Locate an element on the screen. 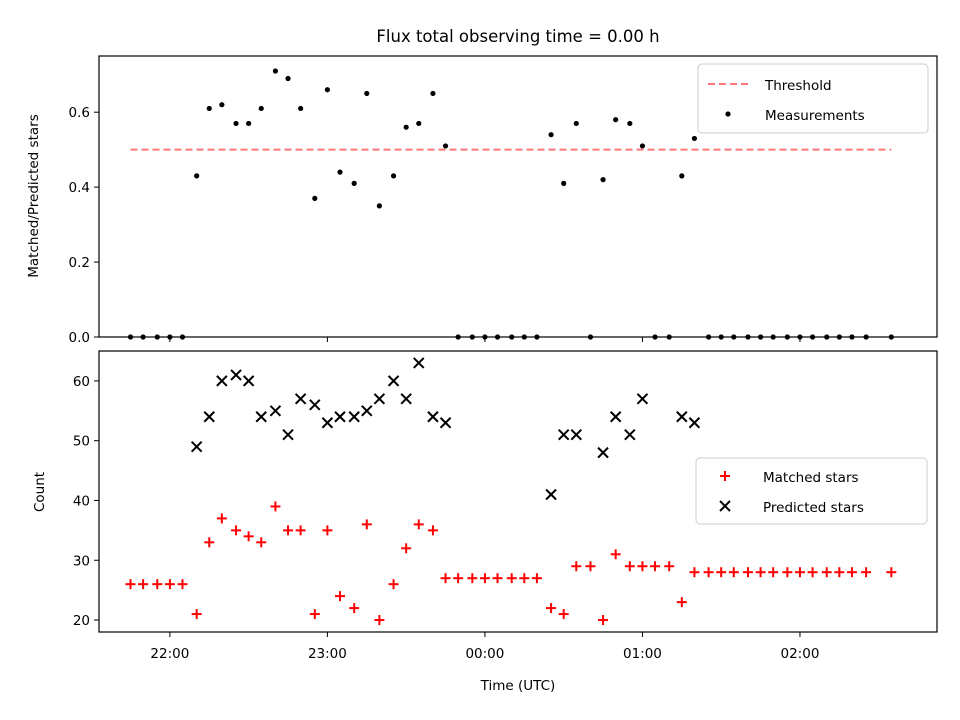 The height and width of the screenshot is (720, 960). threshold-legend-label: Threshold is located at coordinates (798, 86).